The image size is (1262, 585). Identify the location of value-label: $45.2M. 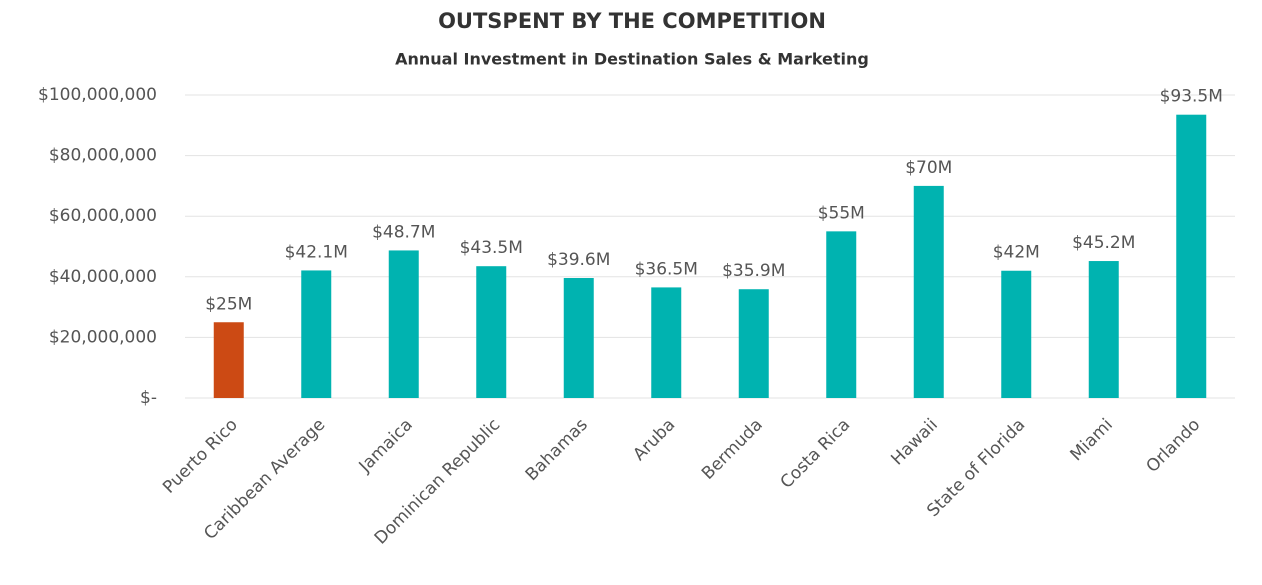
(1103, 243).